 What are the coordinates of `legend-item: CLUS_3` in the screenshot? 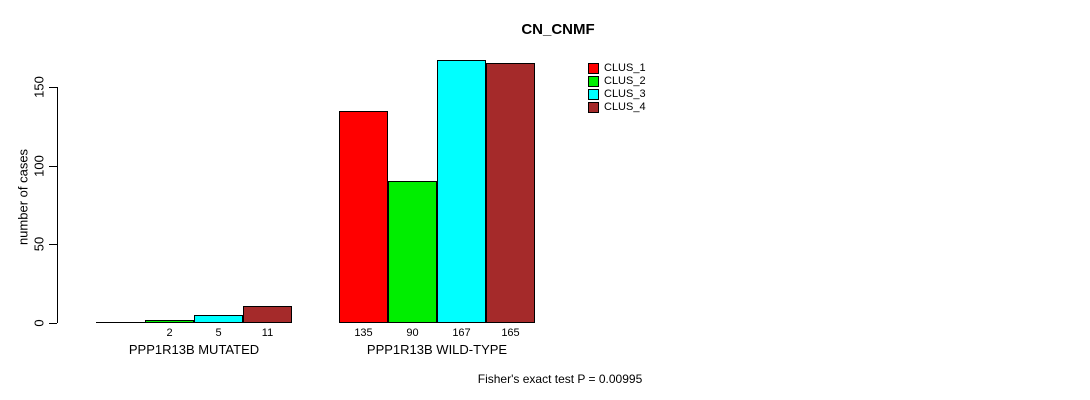 It's located at (617, 94).